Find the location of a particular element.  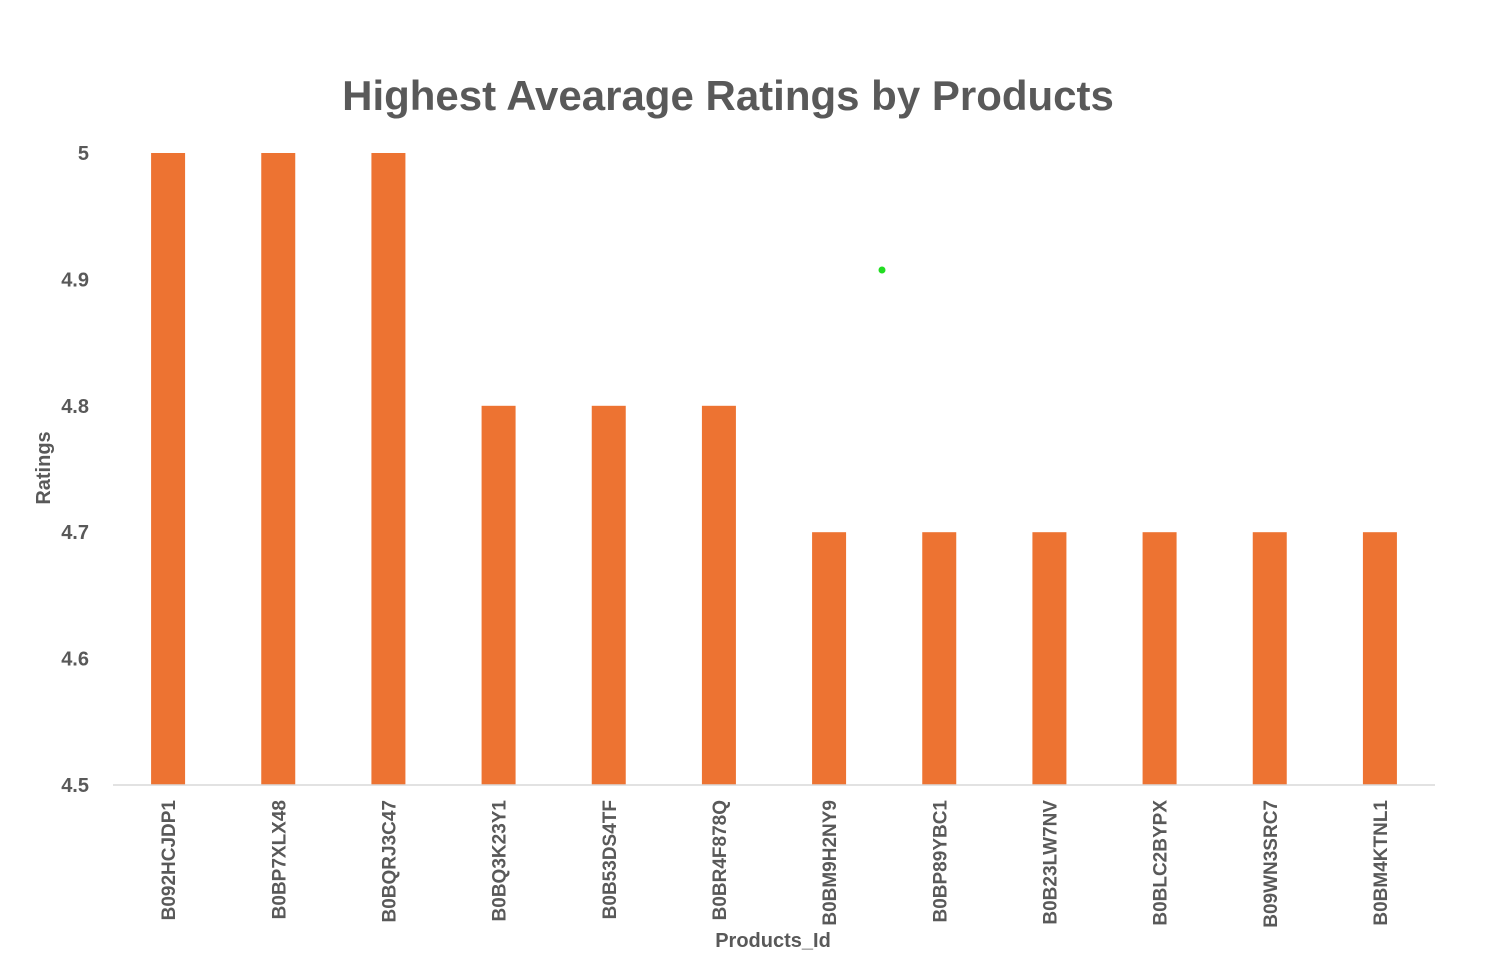

y-axis-title: Ratings is located at coordinates (44, 467).